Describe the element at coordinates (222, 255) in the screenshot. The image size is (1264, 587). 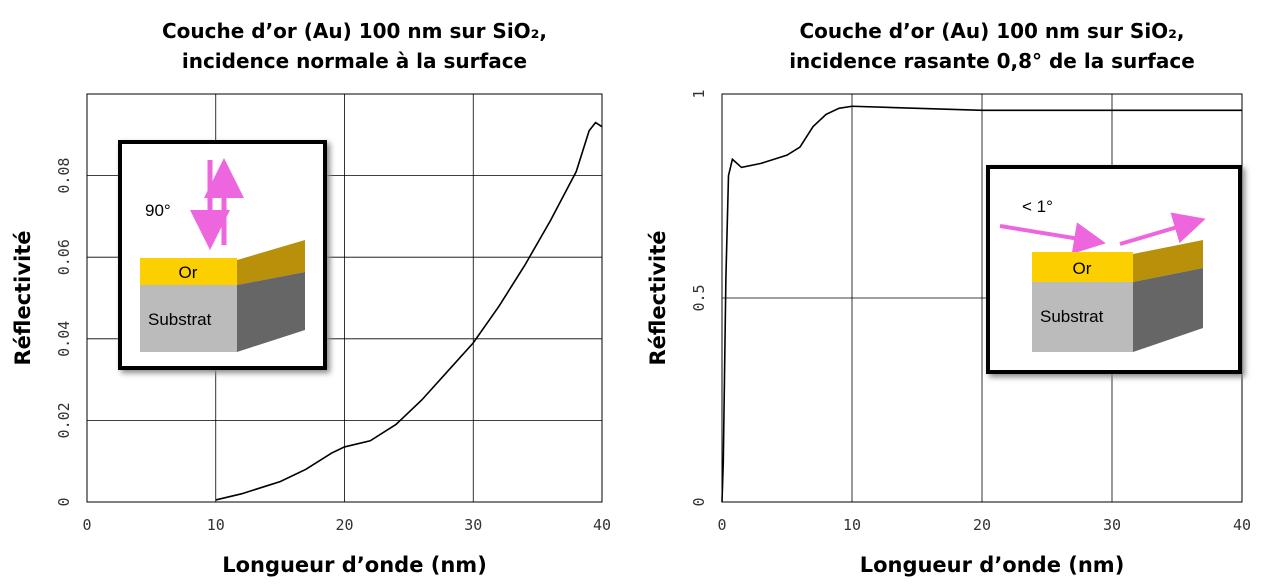
I see `inset-normal: 90° Or Substrat` at that location.